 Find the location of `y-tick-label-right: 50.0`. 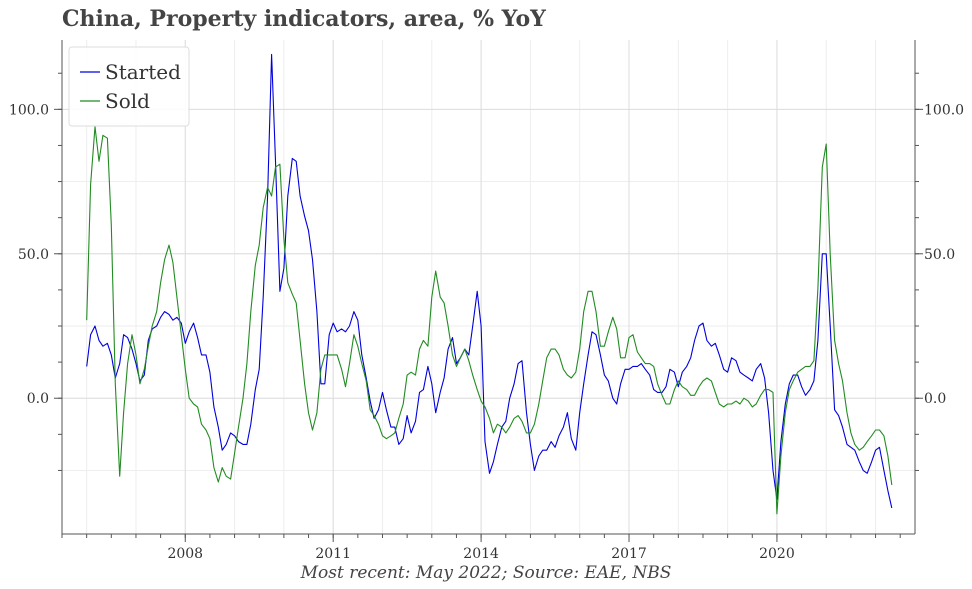

y-tick-label-right: 50.0 is located at coordinates (939, 255).